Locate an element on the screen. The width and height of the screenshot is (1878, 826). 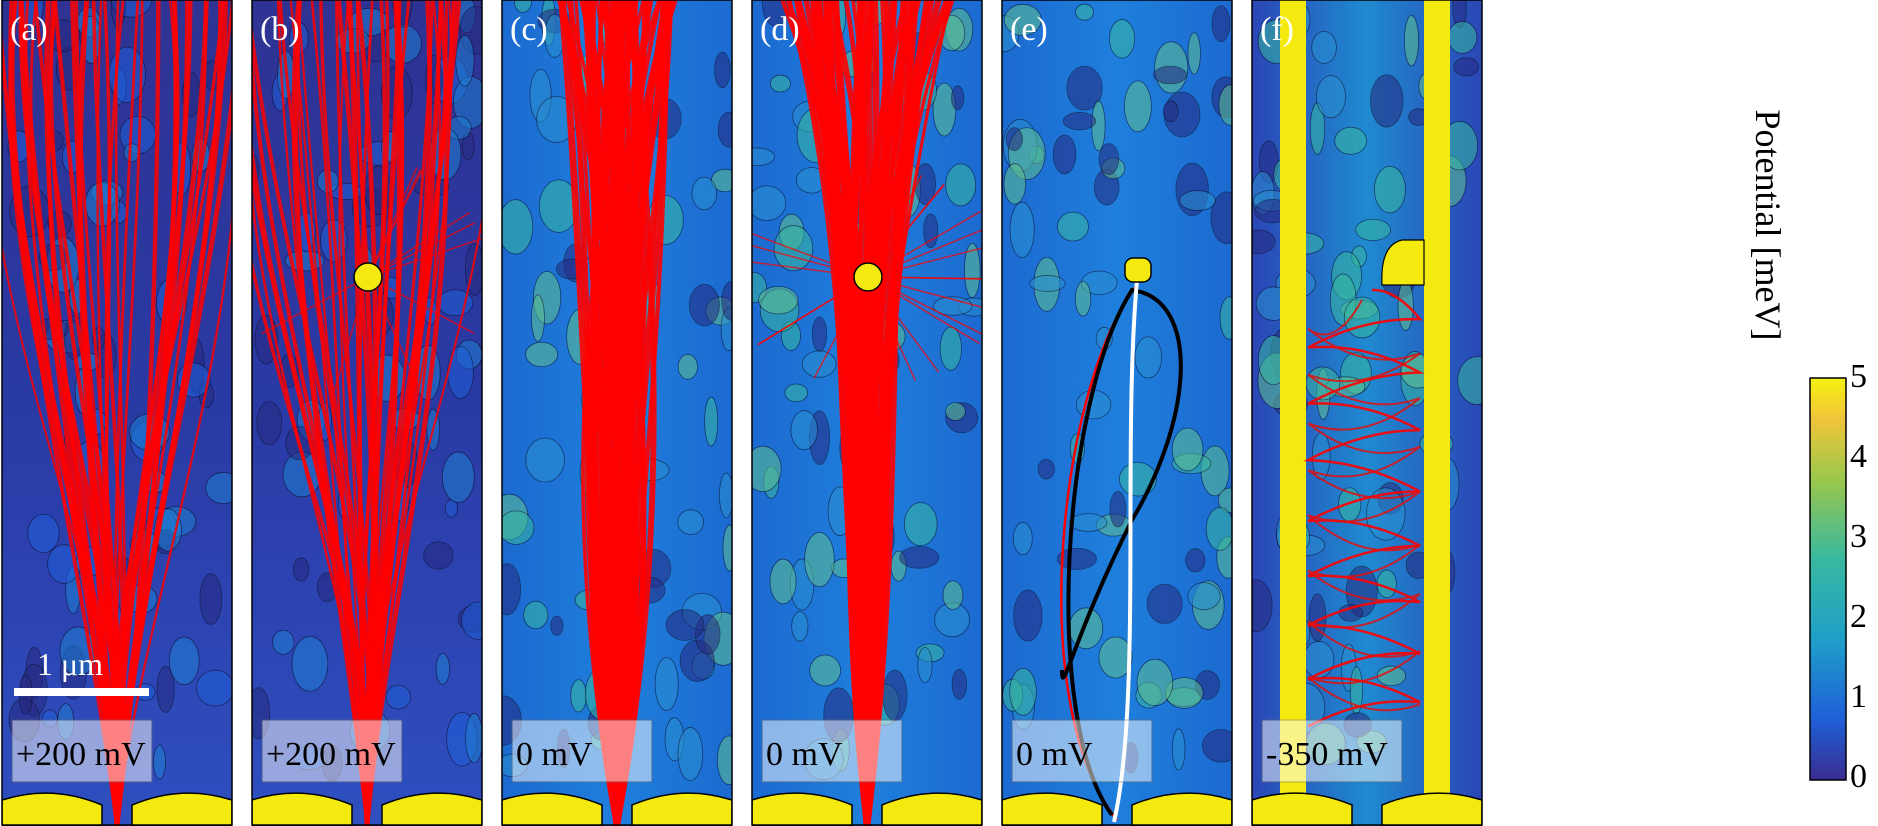
bias-voltage-label: -350 mV is located at coordinates (1327, 754).